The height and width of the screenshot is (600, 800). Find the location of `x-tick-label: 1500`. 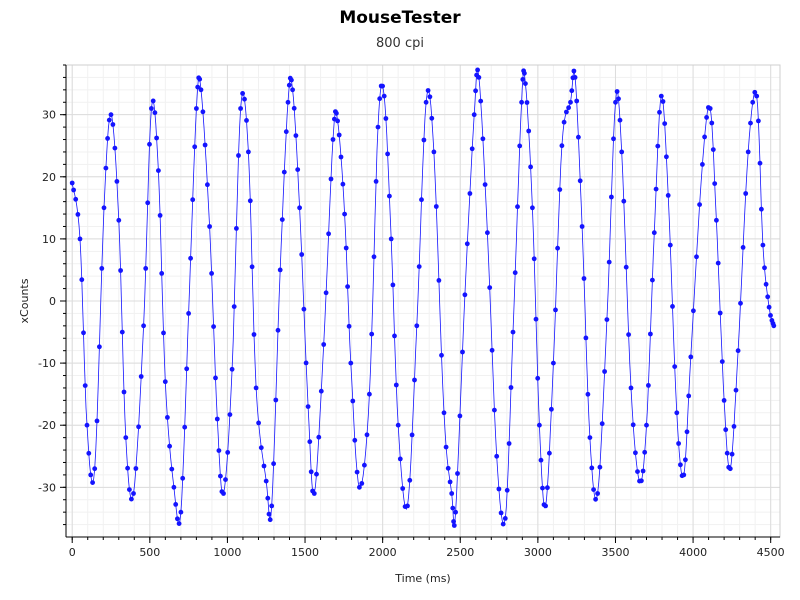

x-tick-label: 1500 is located at coordinates (305, 552).